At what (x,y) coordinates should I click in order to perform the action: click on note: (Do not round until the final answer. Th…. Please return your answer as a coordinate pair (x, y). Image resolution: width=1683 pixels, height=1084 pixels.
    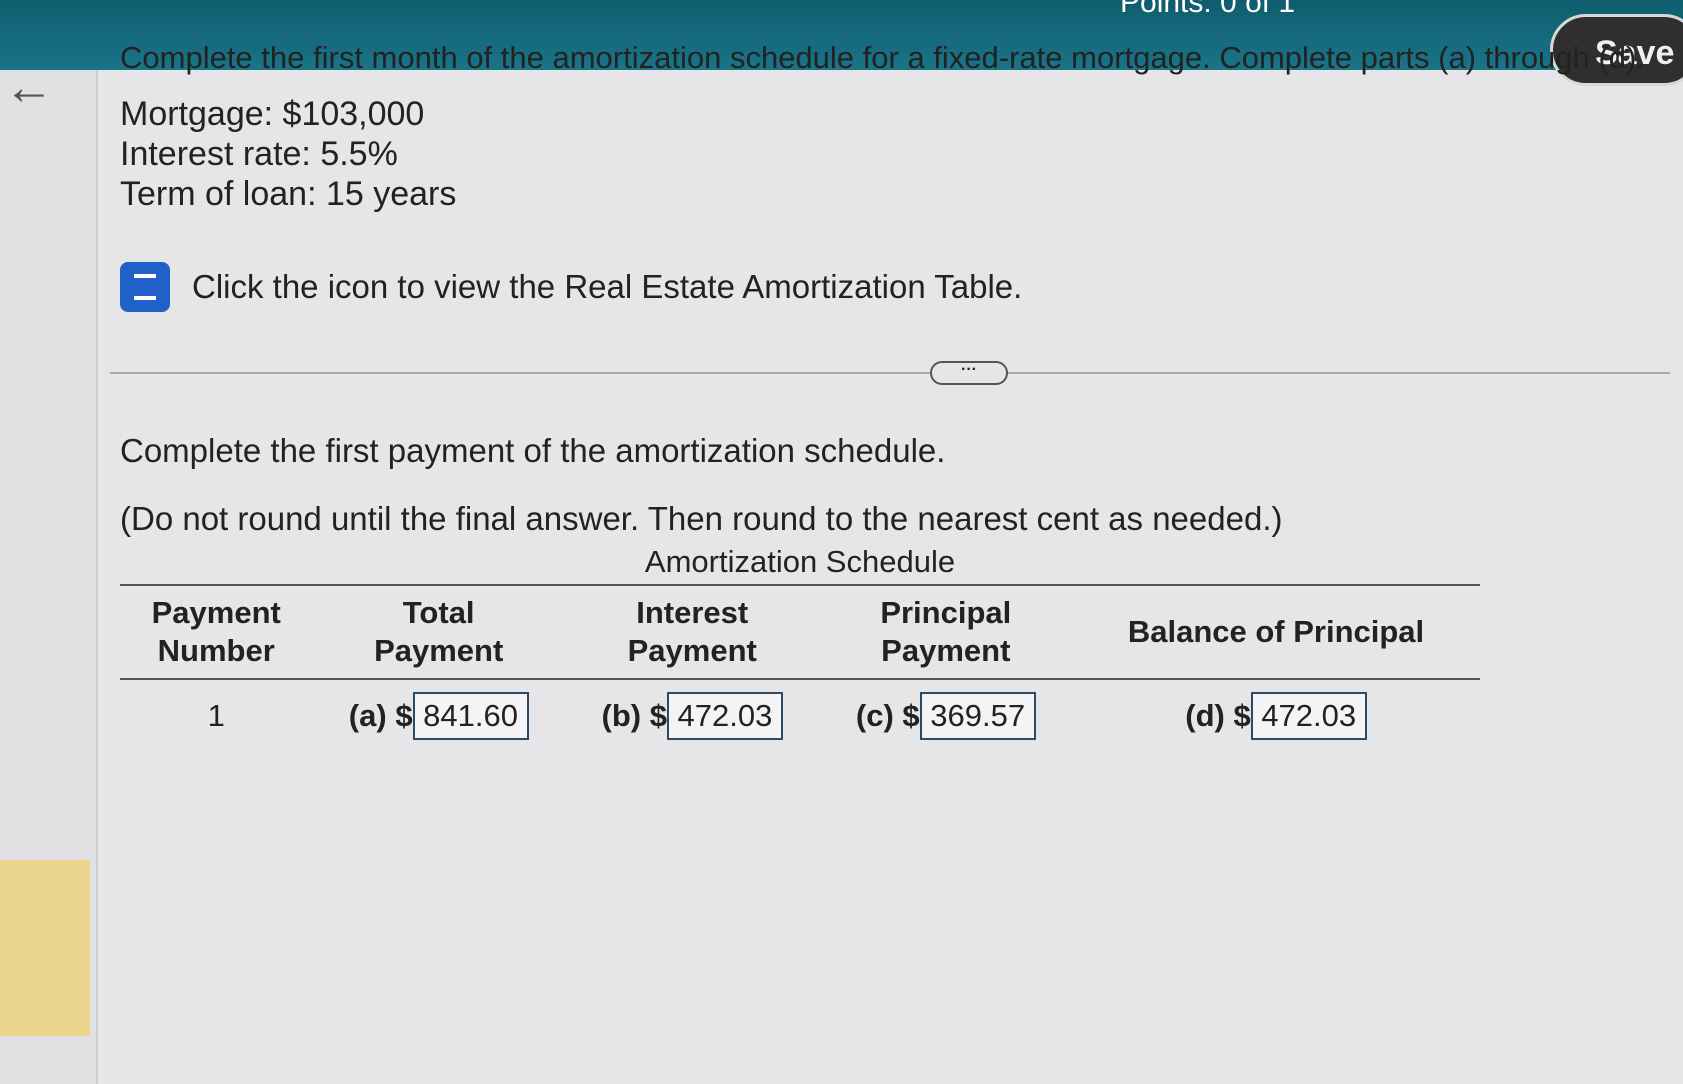
    Looking at the image, I should click on (701, 518).